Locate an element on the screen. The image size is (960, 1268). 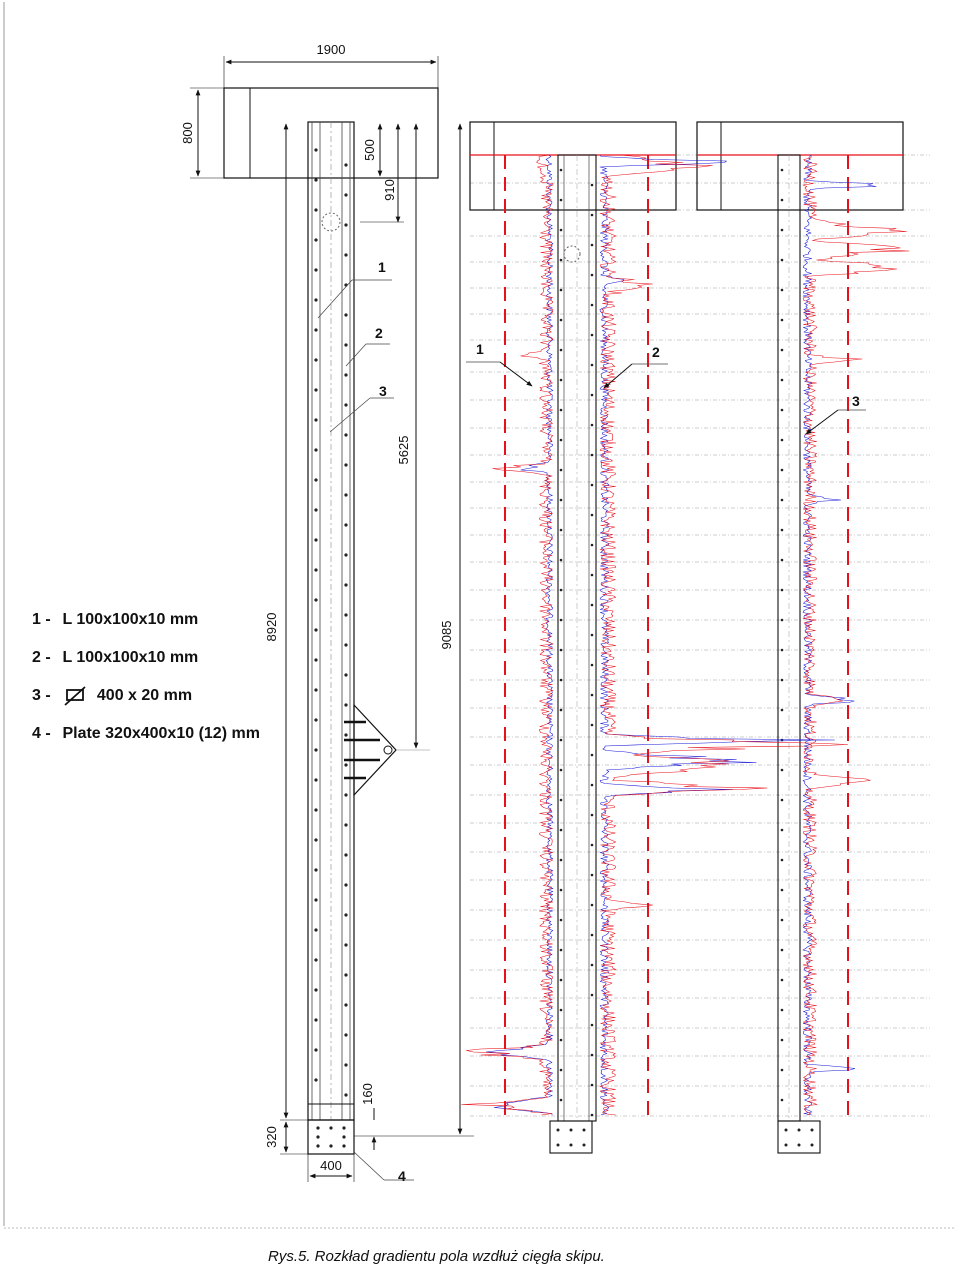
base-bolt-holes is located at coordinates (331, 1137).